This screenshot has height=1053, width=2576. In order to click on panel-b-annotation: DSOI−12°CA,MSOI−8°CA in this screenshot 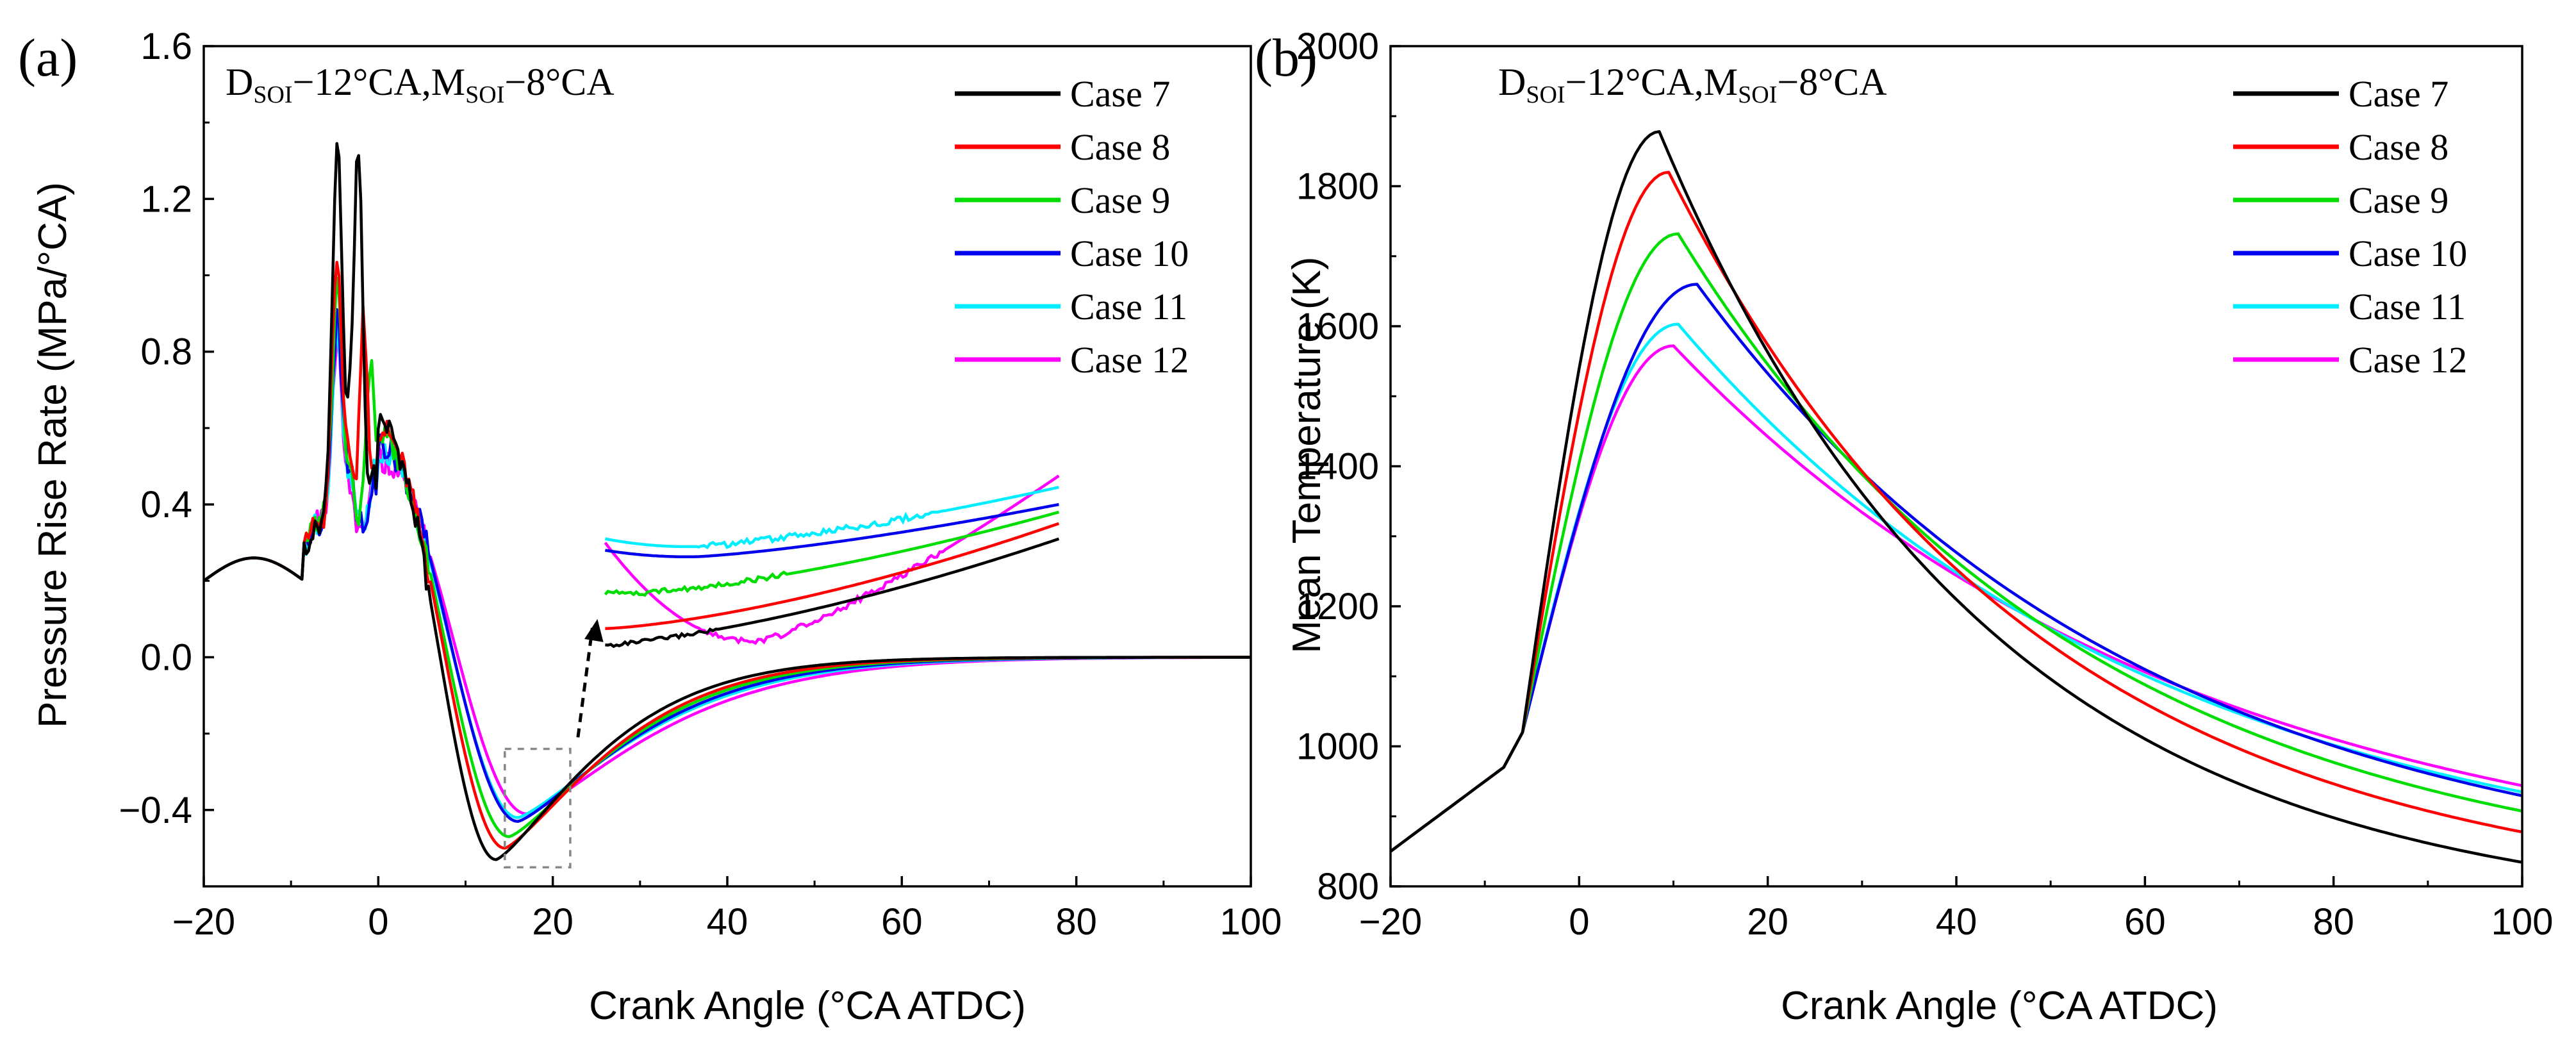, I will do `click(1692, 84)`.